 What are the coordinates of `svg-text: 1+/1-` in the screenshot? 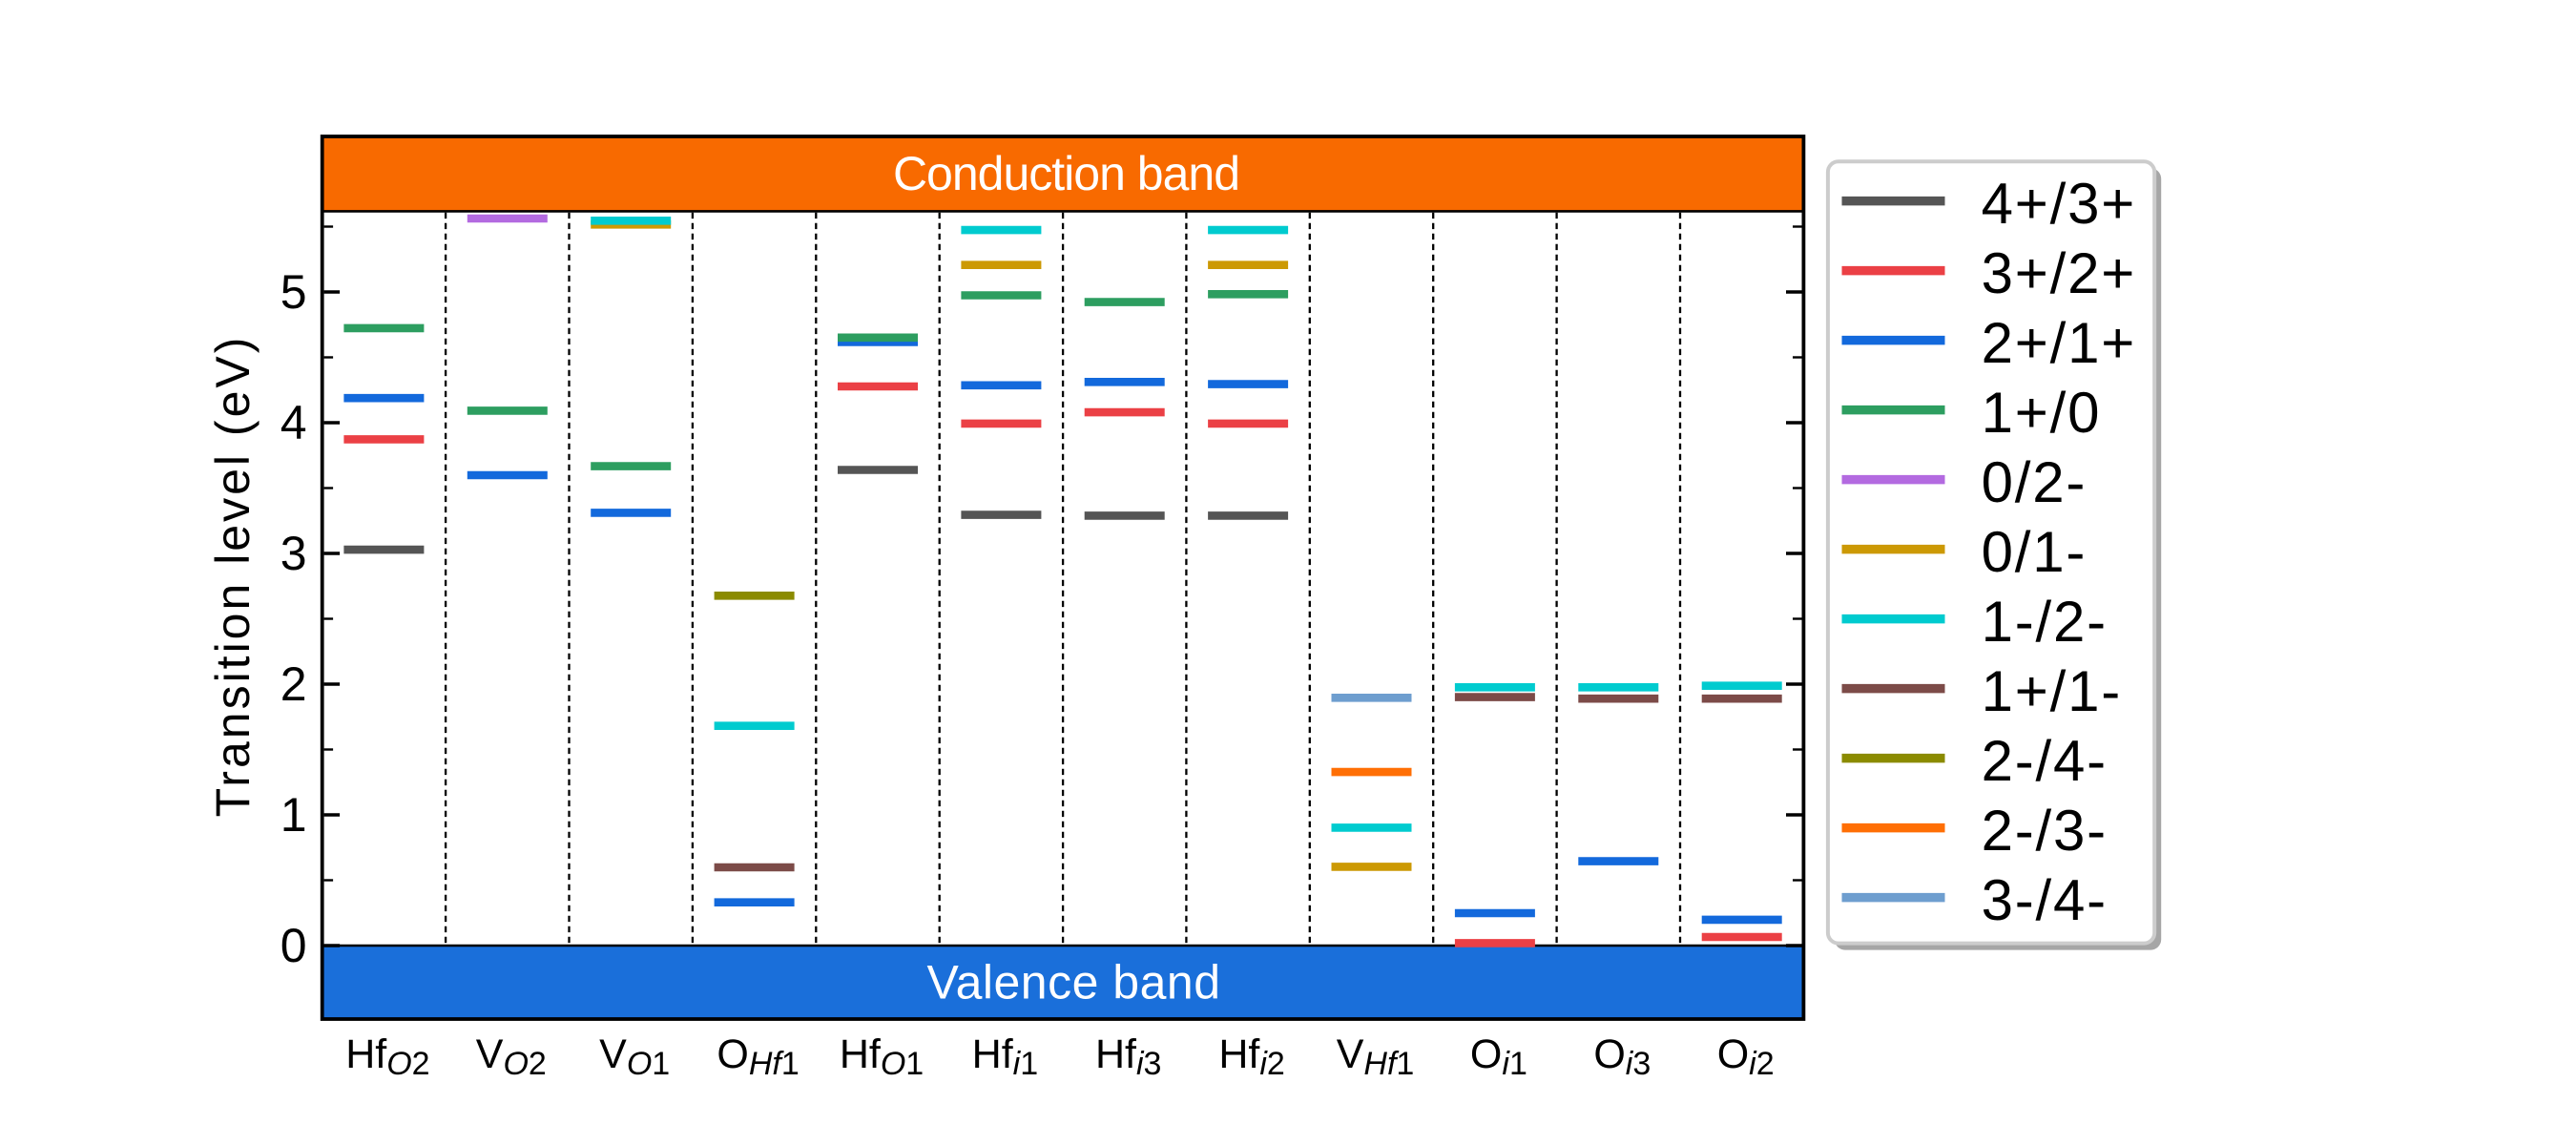 It's located at (2052, 691).